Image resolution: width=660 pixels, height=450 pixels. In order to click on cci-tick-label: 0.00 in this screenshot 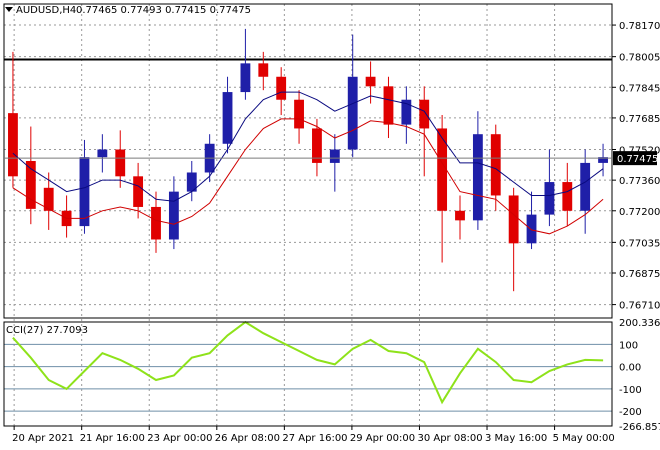, I will do `click(630, 368)`.